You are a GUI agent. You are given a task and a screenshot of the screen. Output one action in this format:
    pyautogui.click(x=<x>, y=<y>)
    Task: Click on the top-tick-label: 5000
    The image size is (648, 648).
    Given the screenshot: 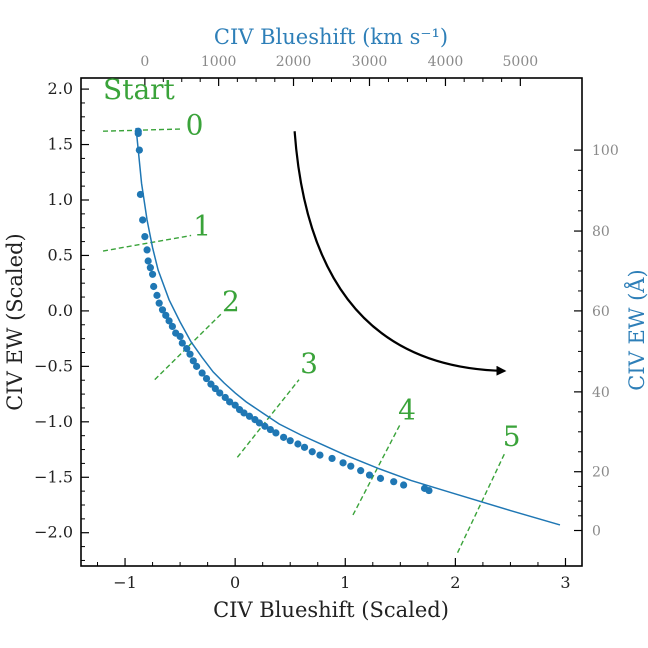 What is the action you would take?
    pyautogui.click(x=521, y=62)
    